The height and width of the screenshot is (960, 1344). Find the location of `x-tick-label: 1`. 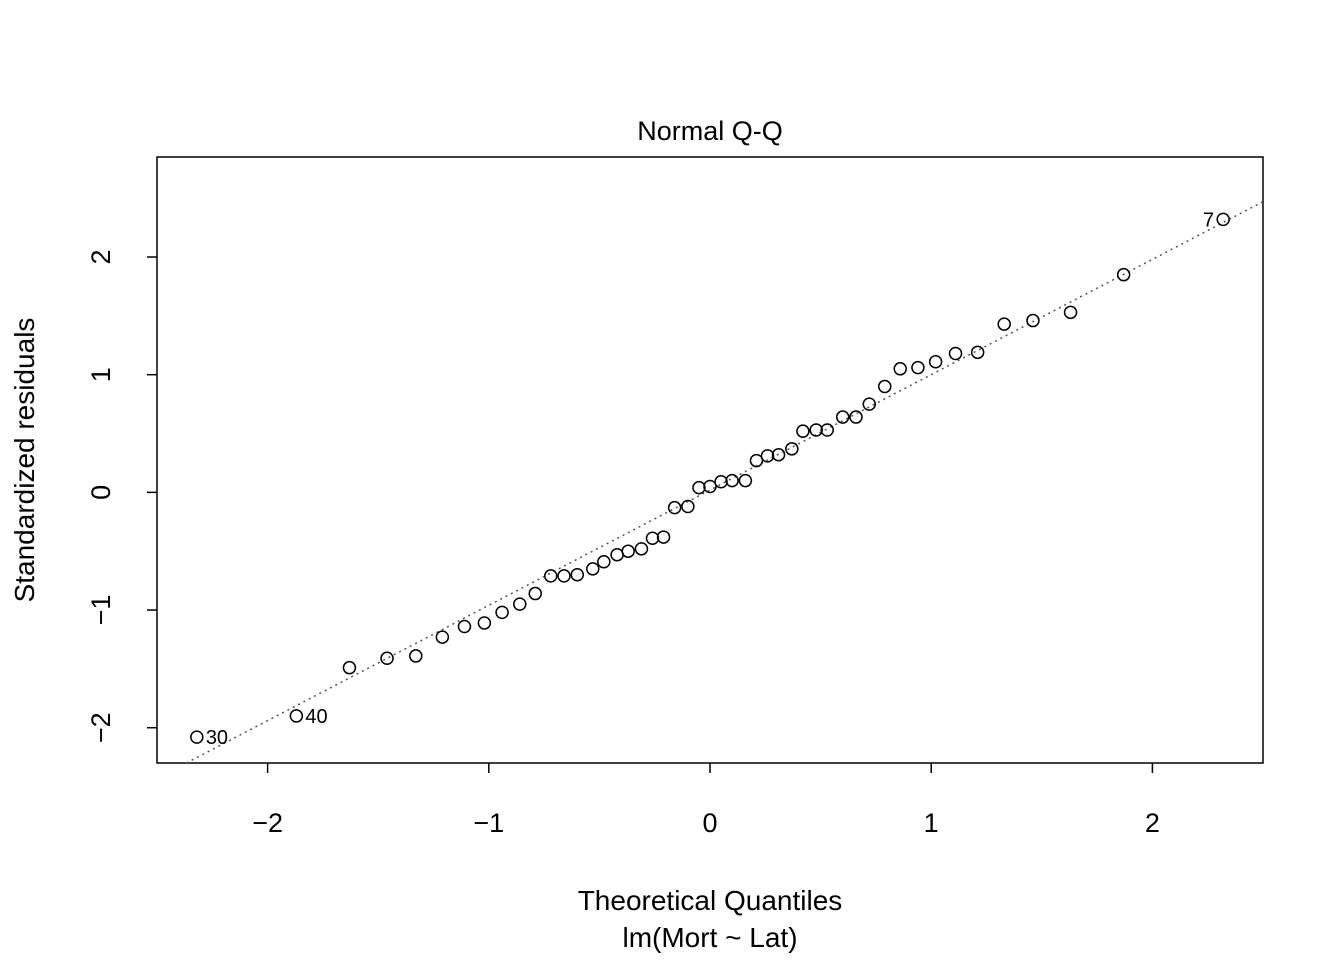

x-tick-label: 1 is located at coordinates (931, 823).